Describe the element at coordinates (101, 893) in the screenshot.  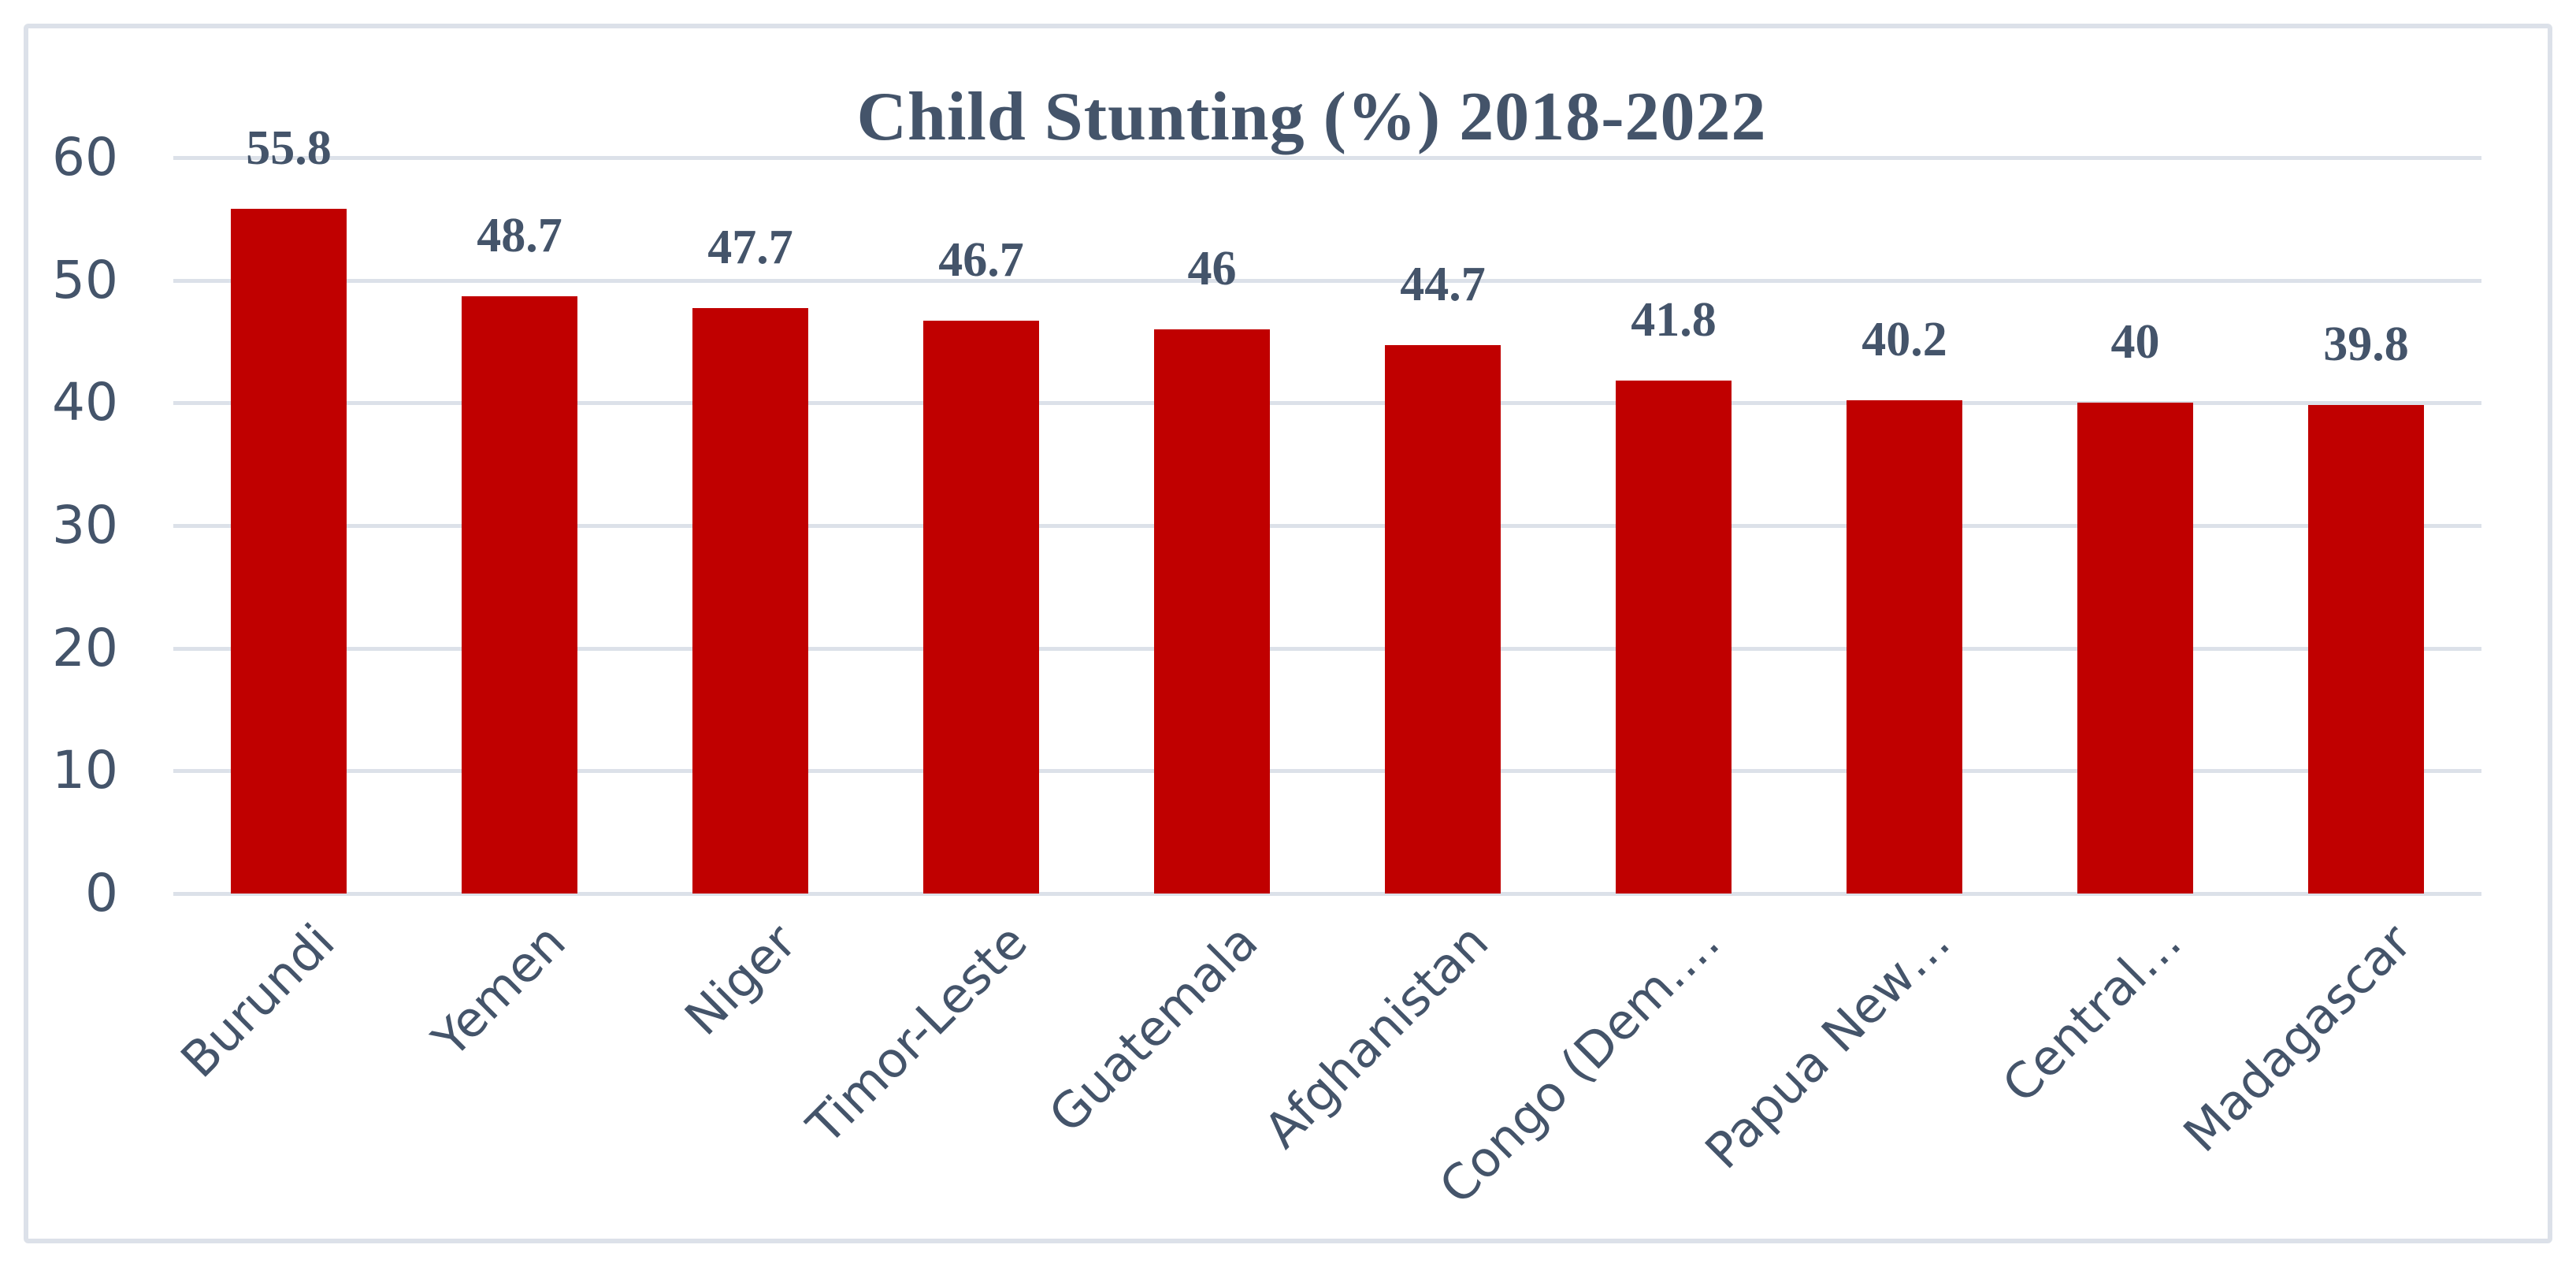
I see `y-tick-label: 0` at that location.